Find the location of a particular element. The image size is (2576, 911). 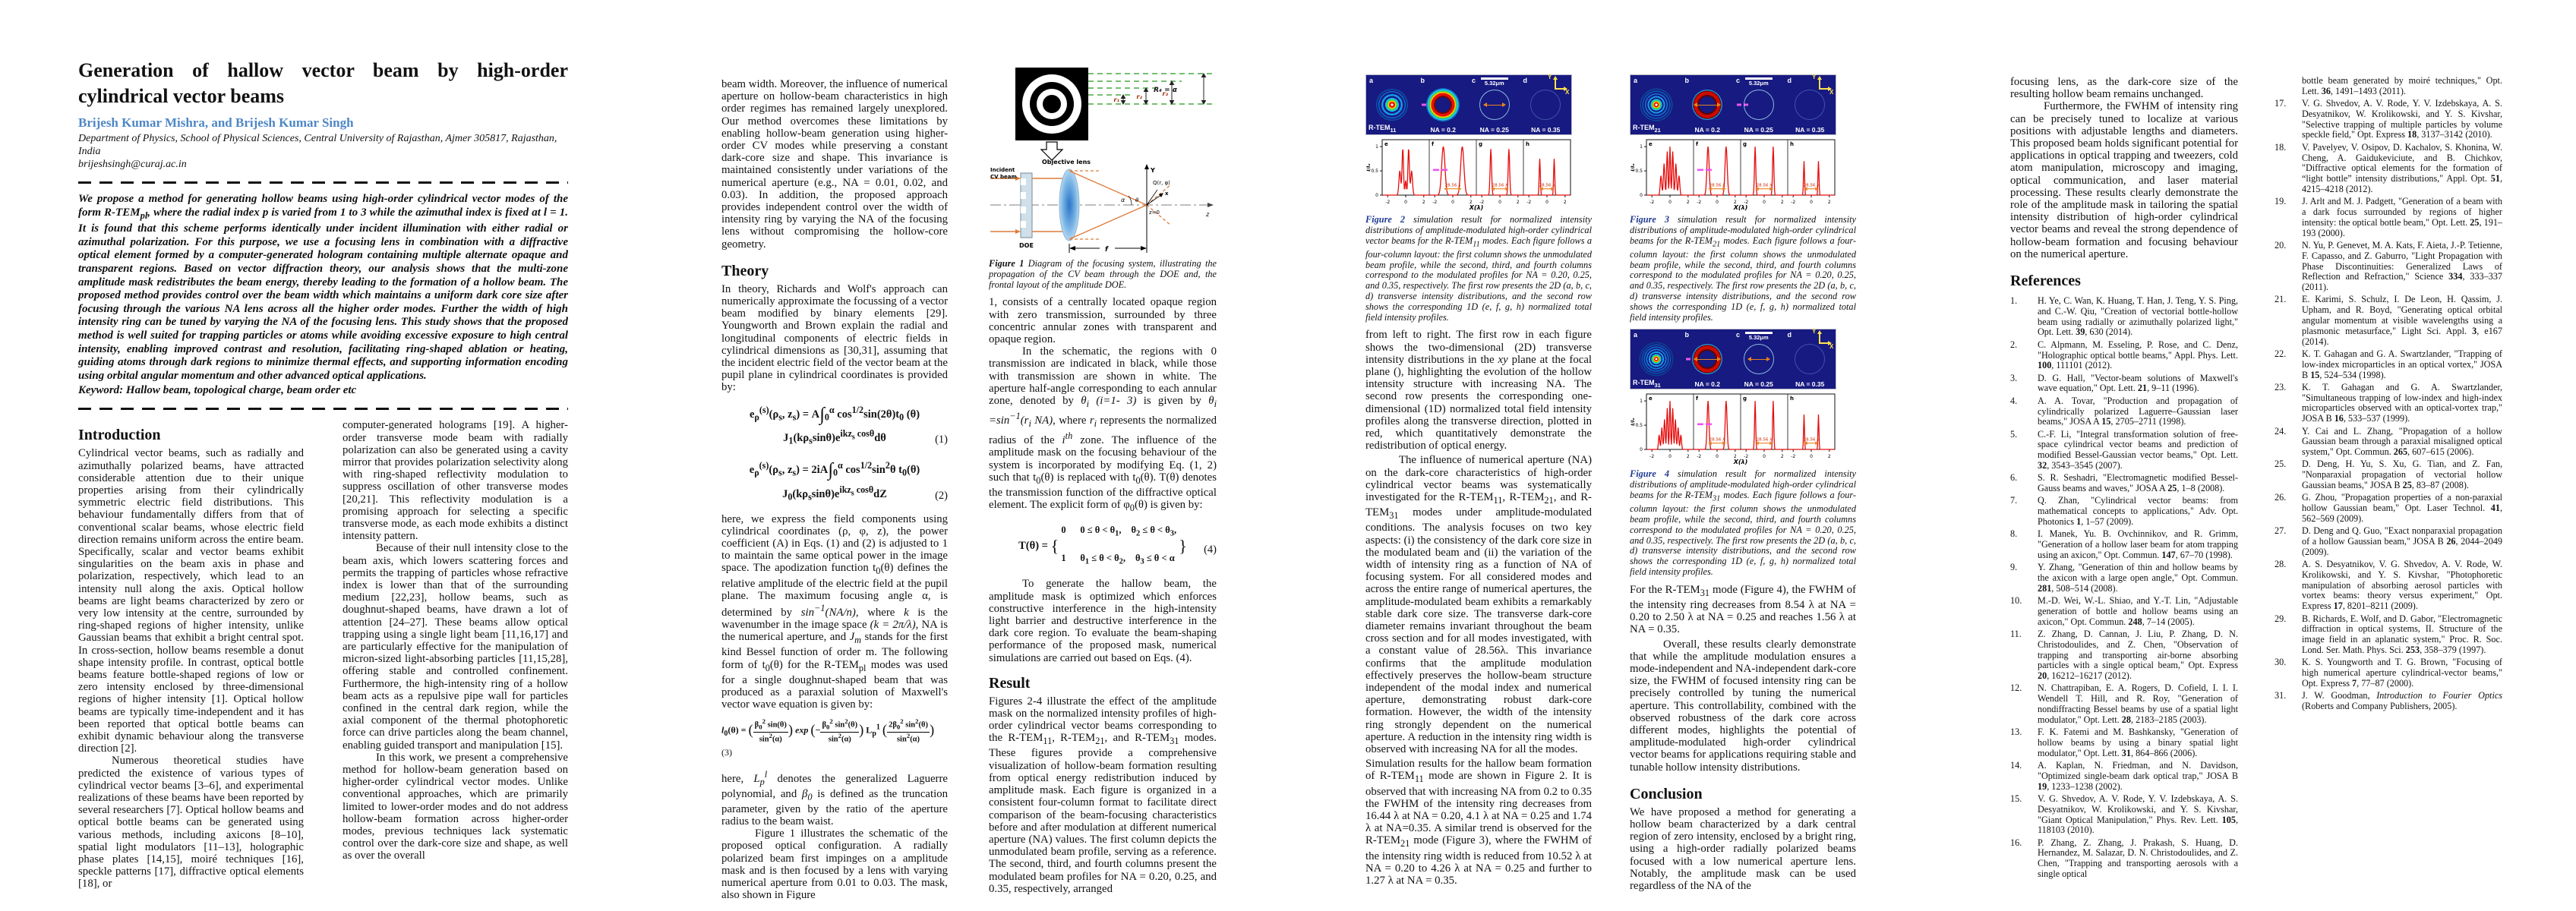

references-heading: References is located at coordinates (2045, 281).